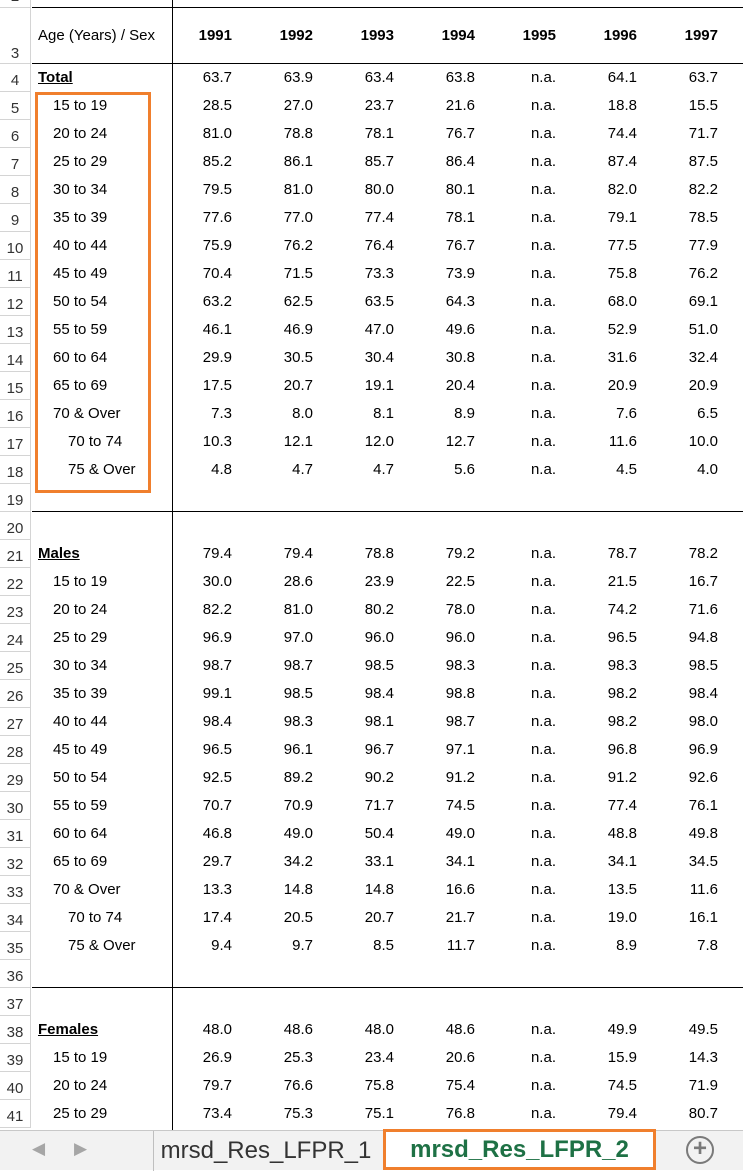 Image resolution: width=743 pixels, height=1171 pixels. Describe the element at coordinates (460, 441) in the screenshot. I see `data-cell: 12.7` at that location.